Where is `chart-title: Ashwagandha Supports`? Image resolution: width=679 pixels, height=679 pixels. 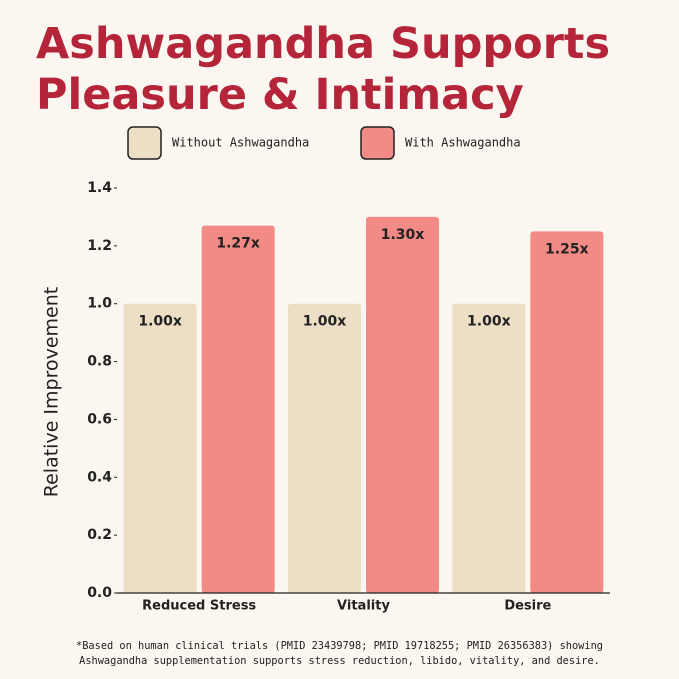 chart-title: Ashwagandha Supports is located at coordinates (323, 44).